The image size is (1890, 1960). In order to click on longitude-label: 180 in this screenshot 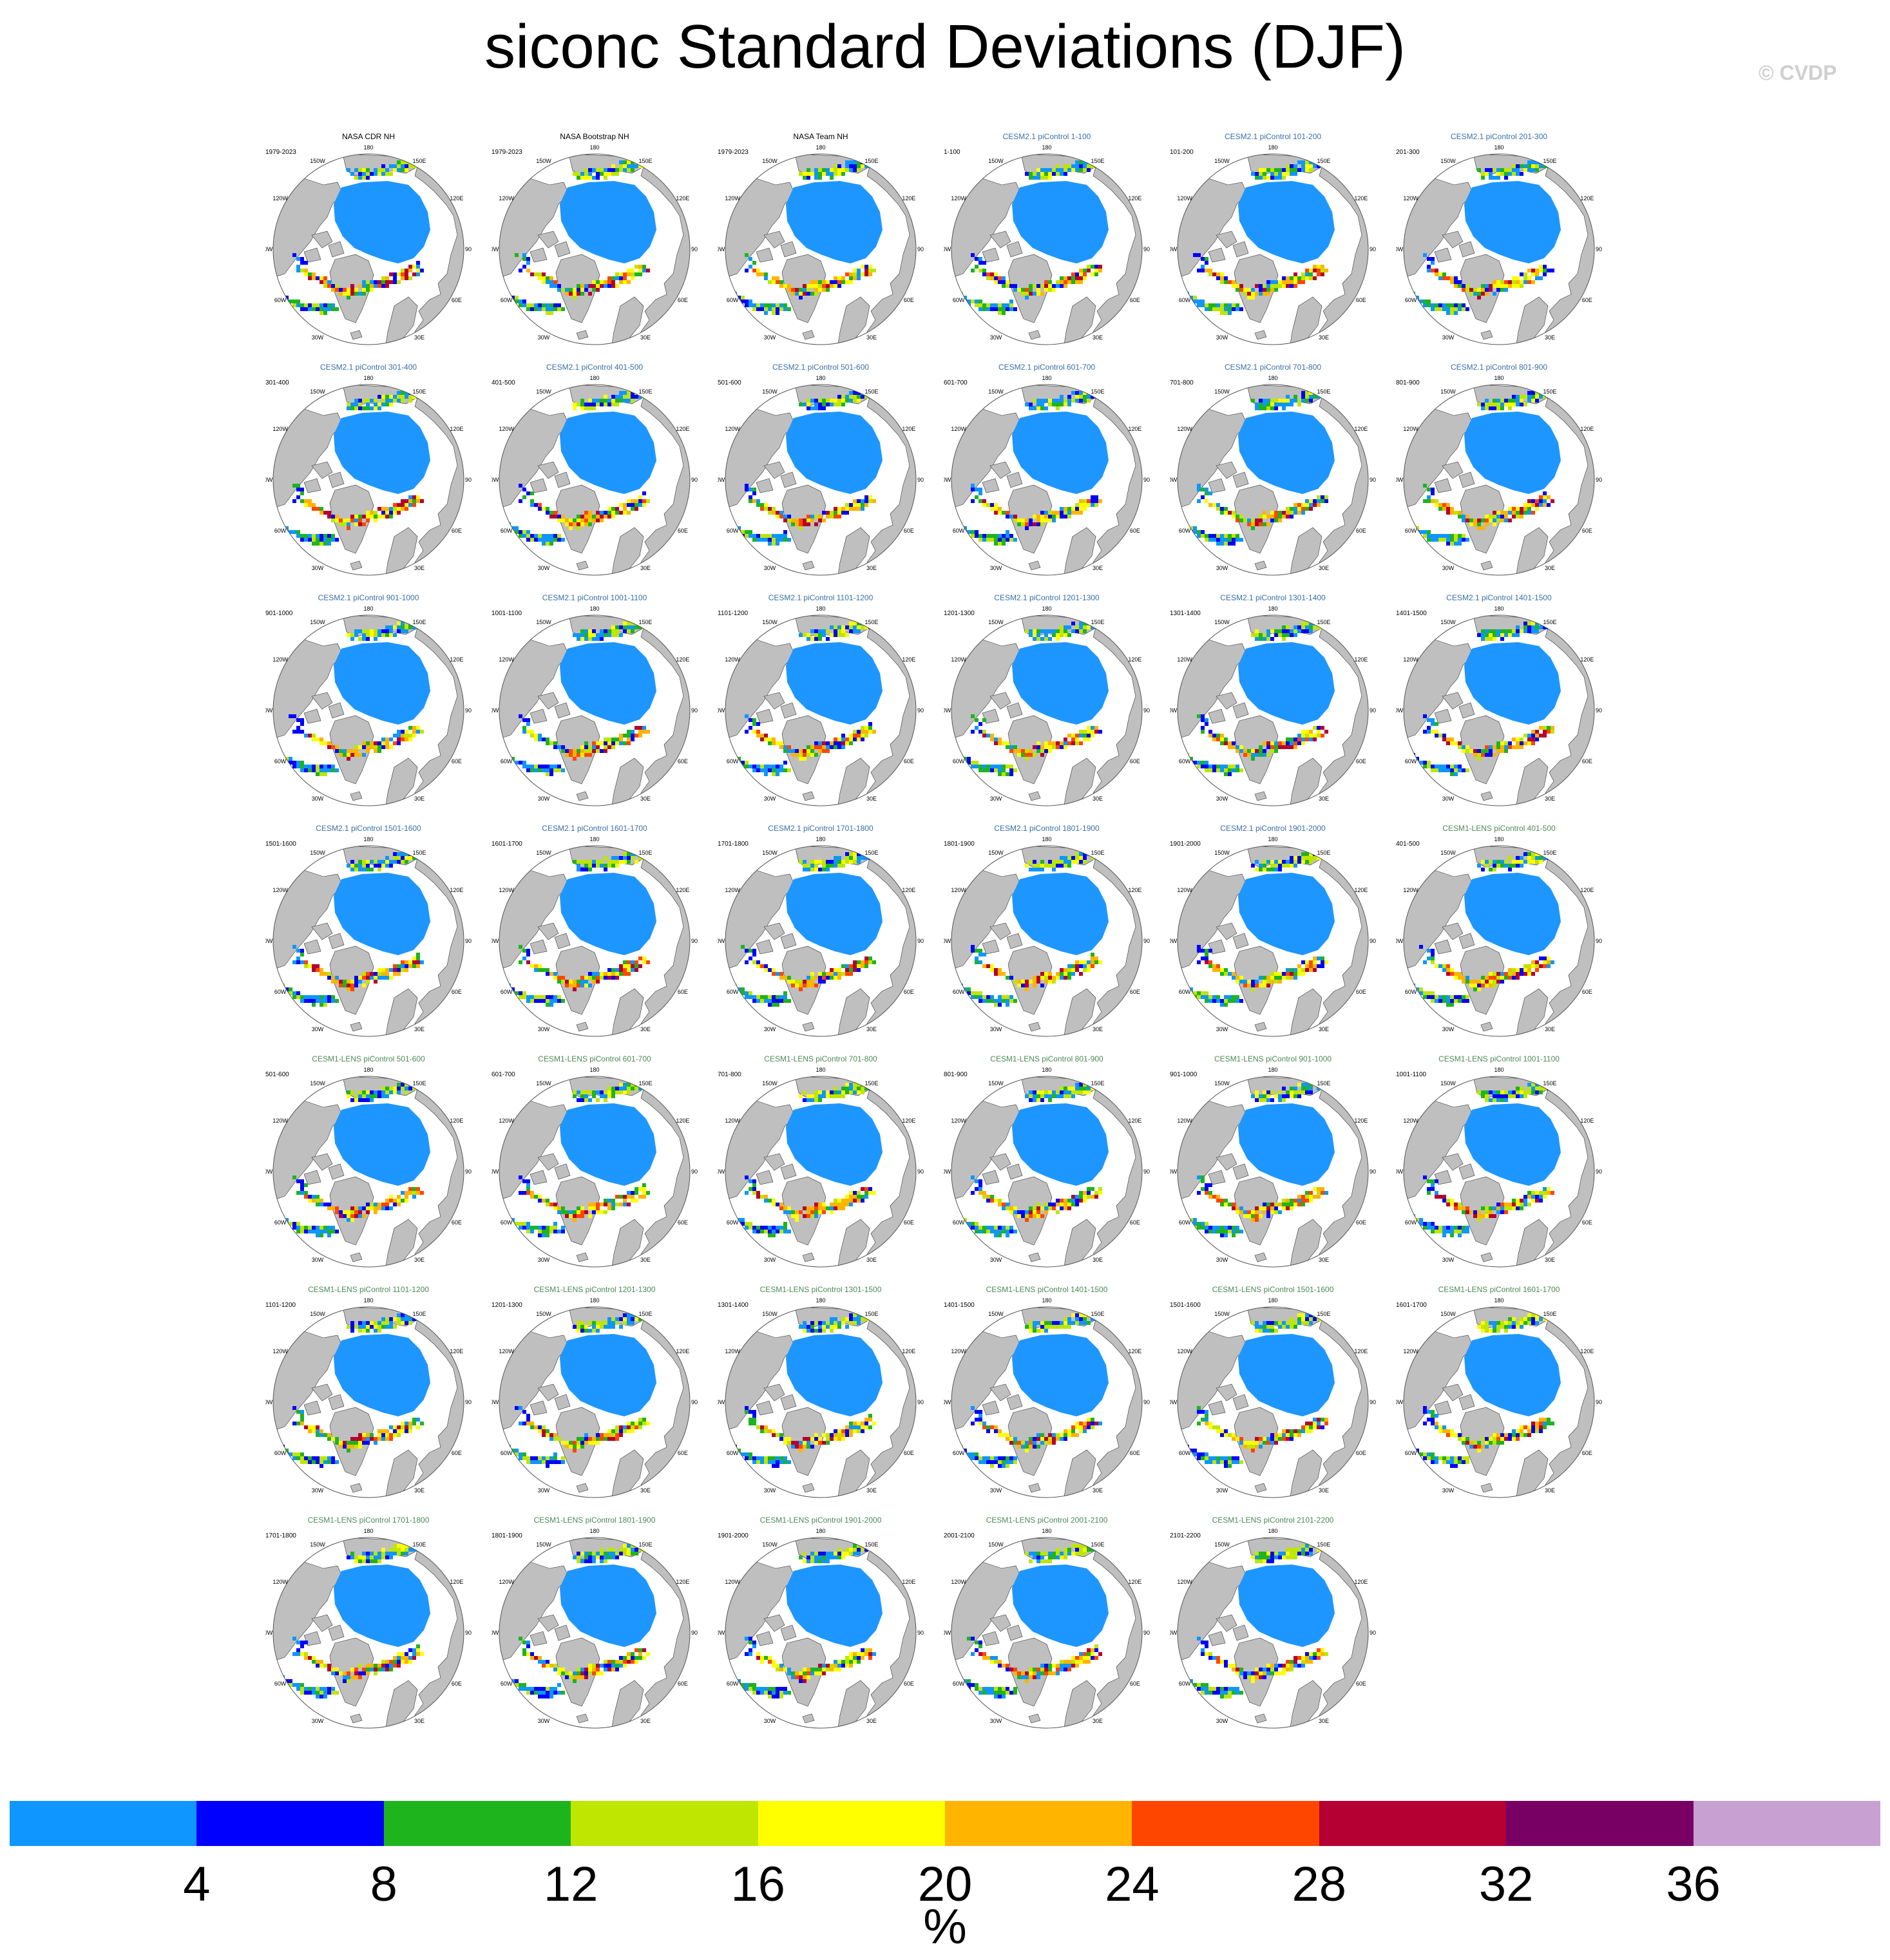, I will do `click(368, 148)`.